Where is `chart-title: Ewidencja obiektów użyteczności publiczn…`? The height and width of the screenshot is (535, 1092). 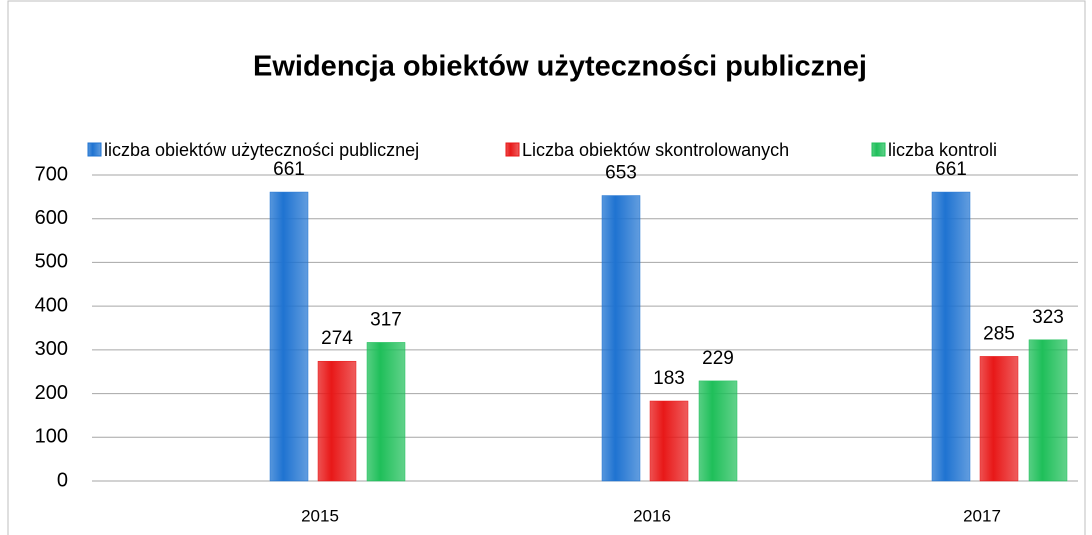
chart-title: Ewidencja obiektów użyteczności publiczn… is located at coordinates (560, 67).